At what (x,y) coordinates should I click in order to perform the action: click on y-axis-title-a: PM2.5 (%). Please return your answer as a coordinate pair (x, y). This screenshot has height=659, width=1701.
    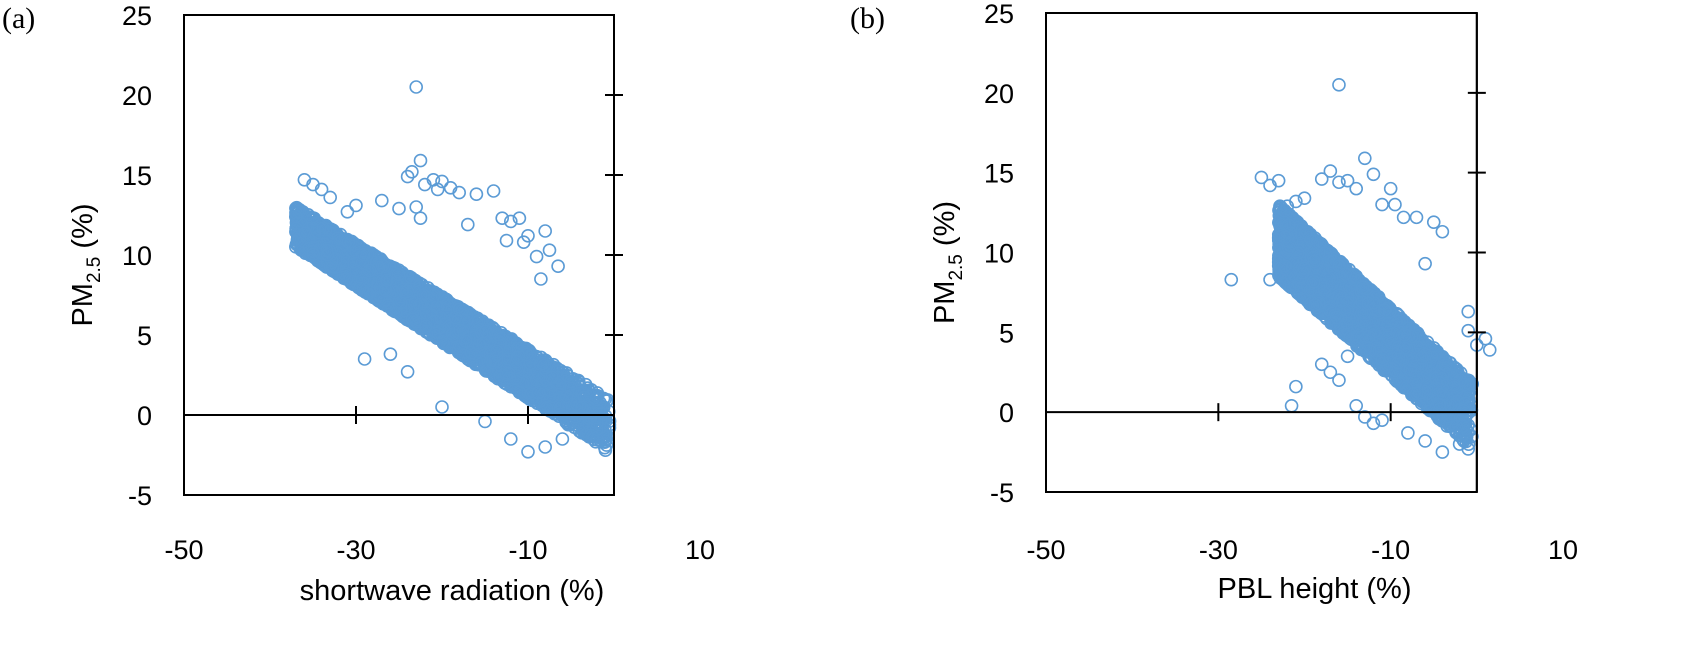
    Looking at the image, I should click on (86, 264).